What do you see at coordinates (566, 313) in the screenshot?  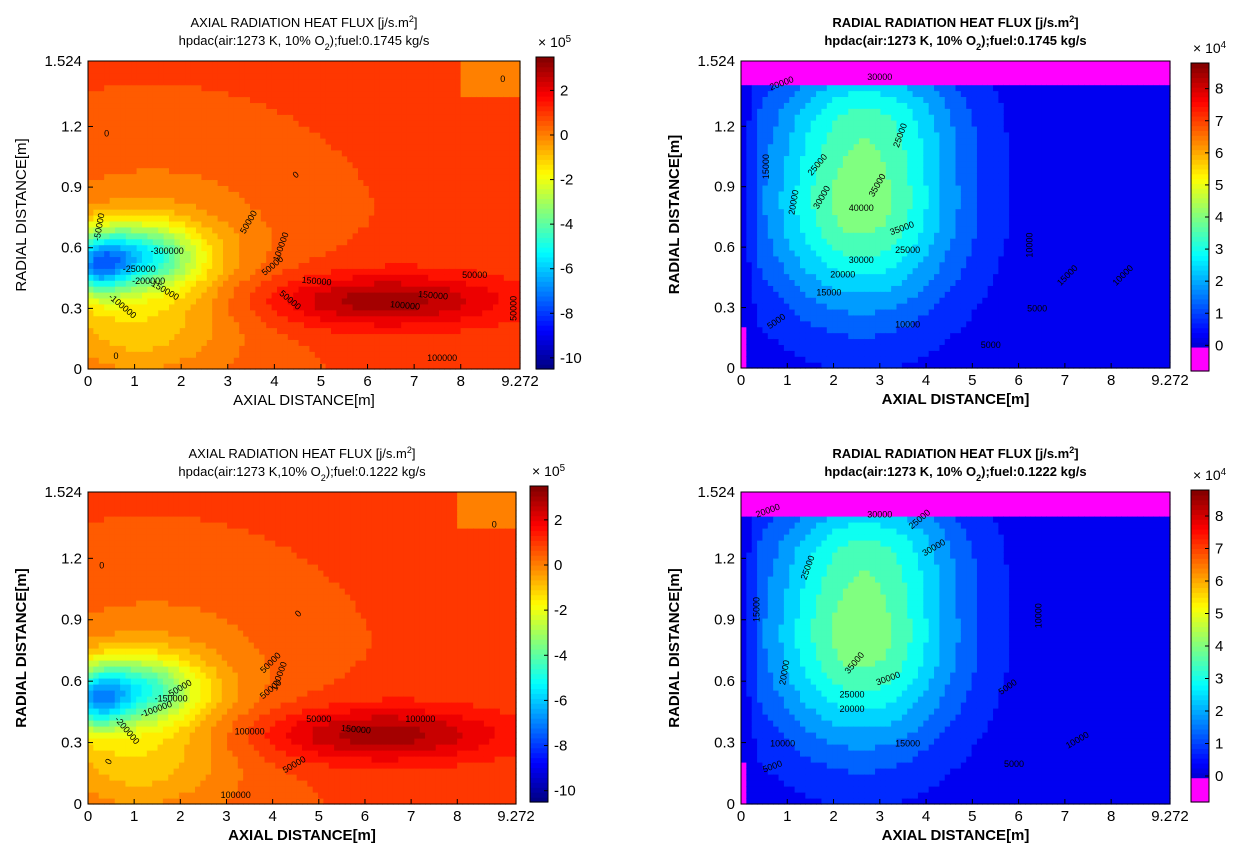 I see `colorbar-tick-label: -8` at bounding box center [566, 313].